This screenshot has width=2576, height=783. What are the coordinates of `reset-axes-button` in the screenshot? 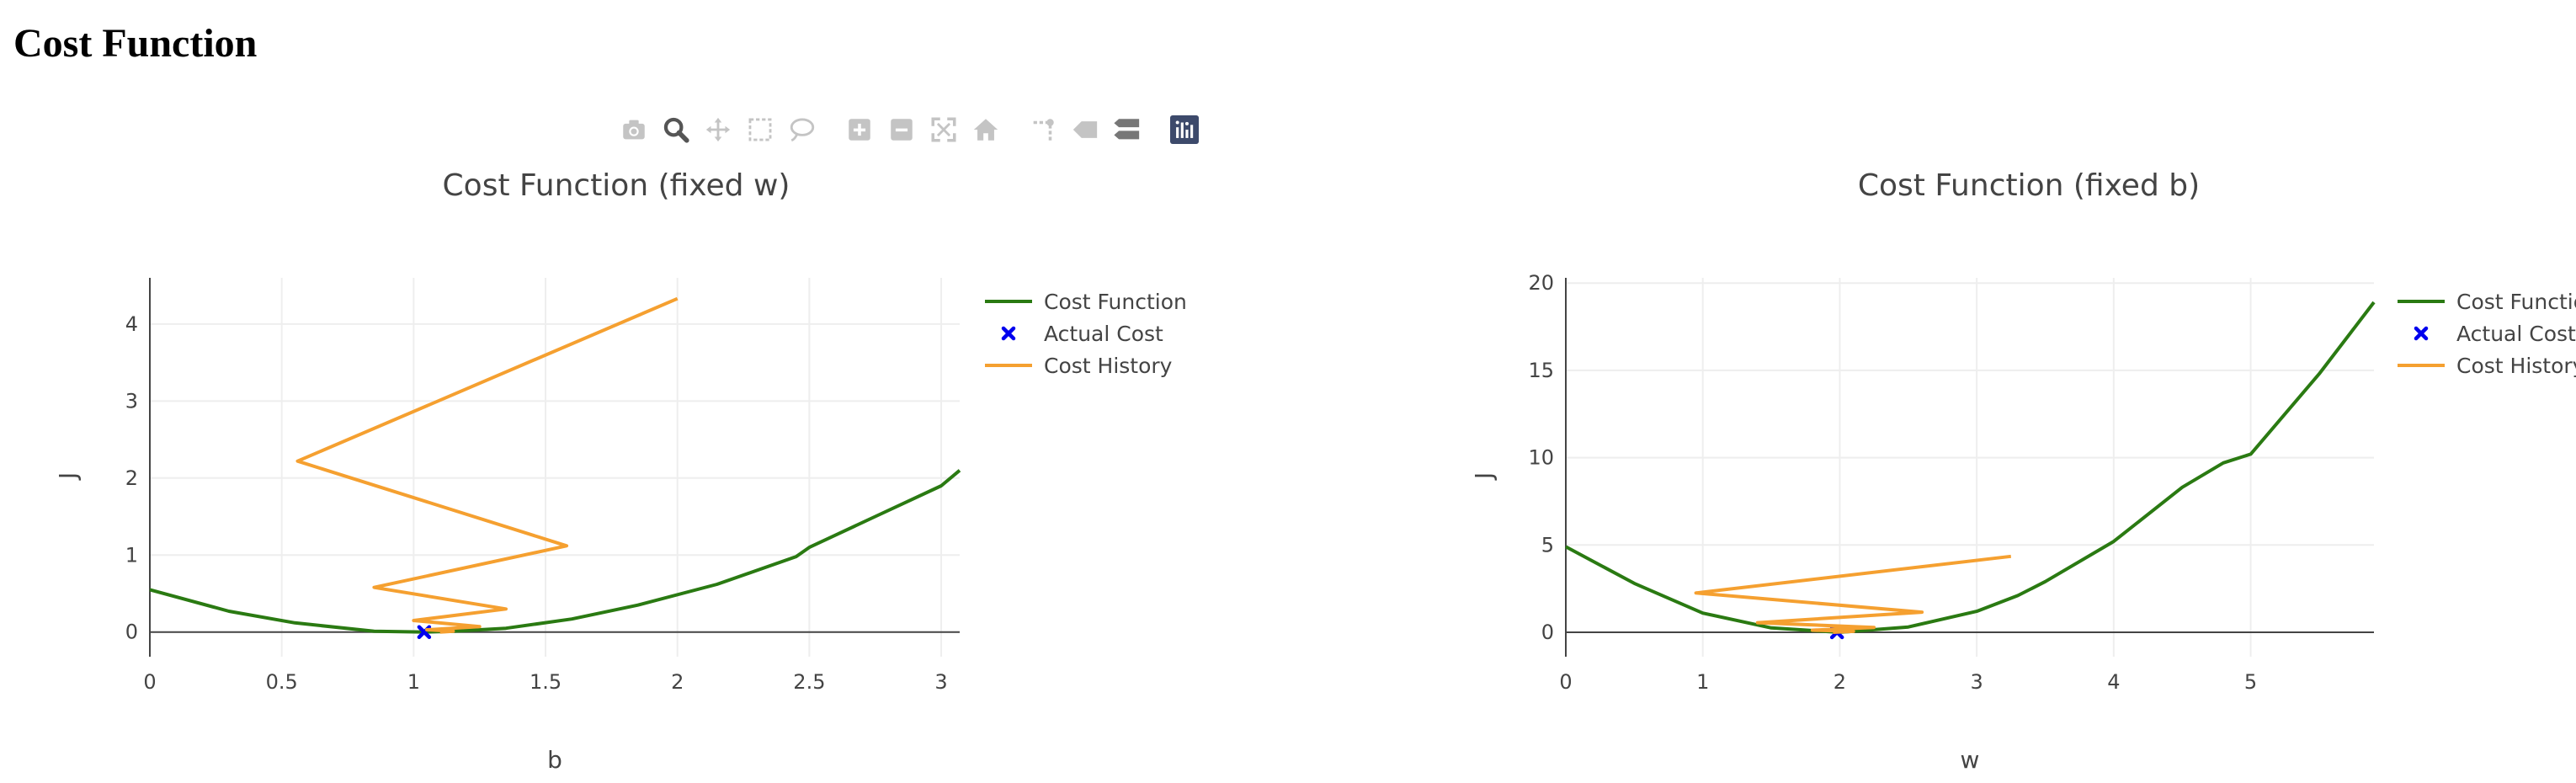 It's located at (986, 129).